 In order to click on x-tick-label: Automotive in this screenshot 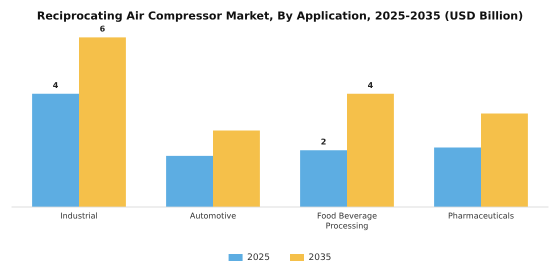, I will do `click(213, 216)`.